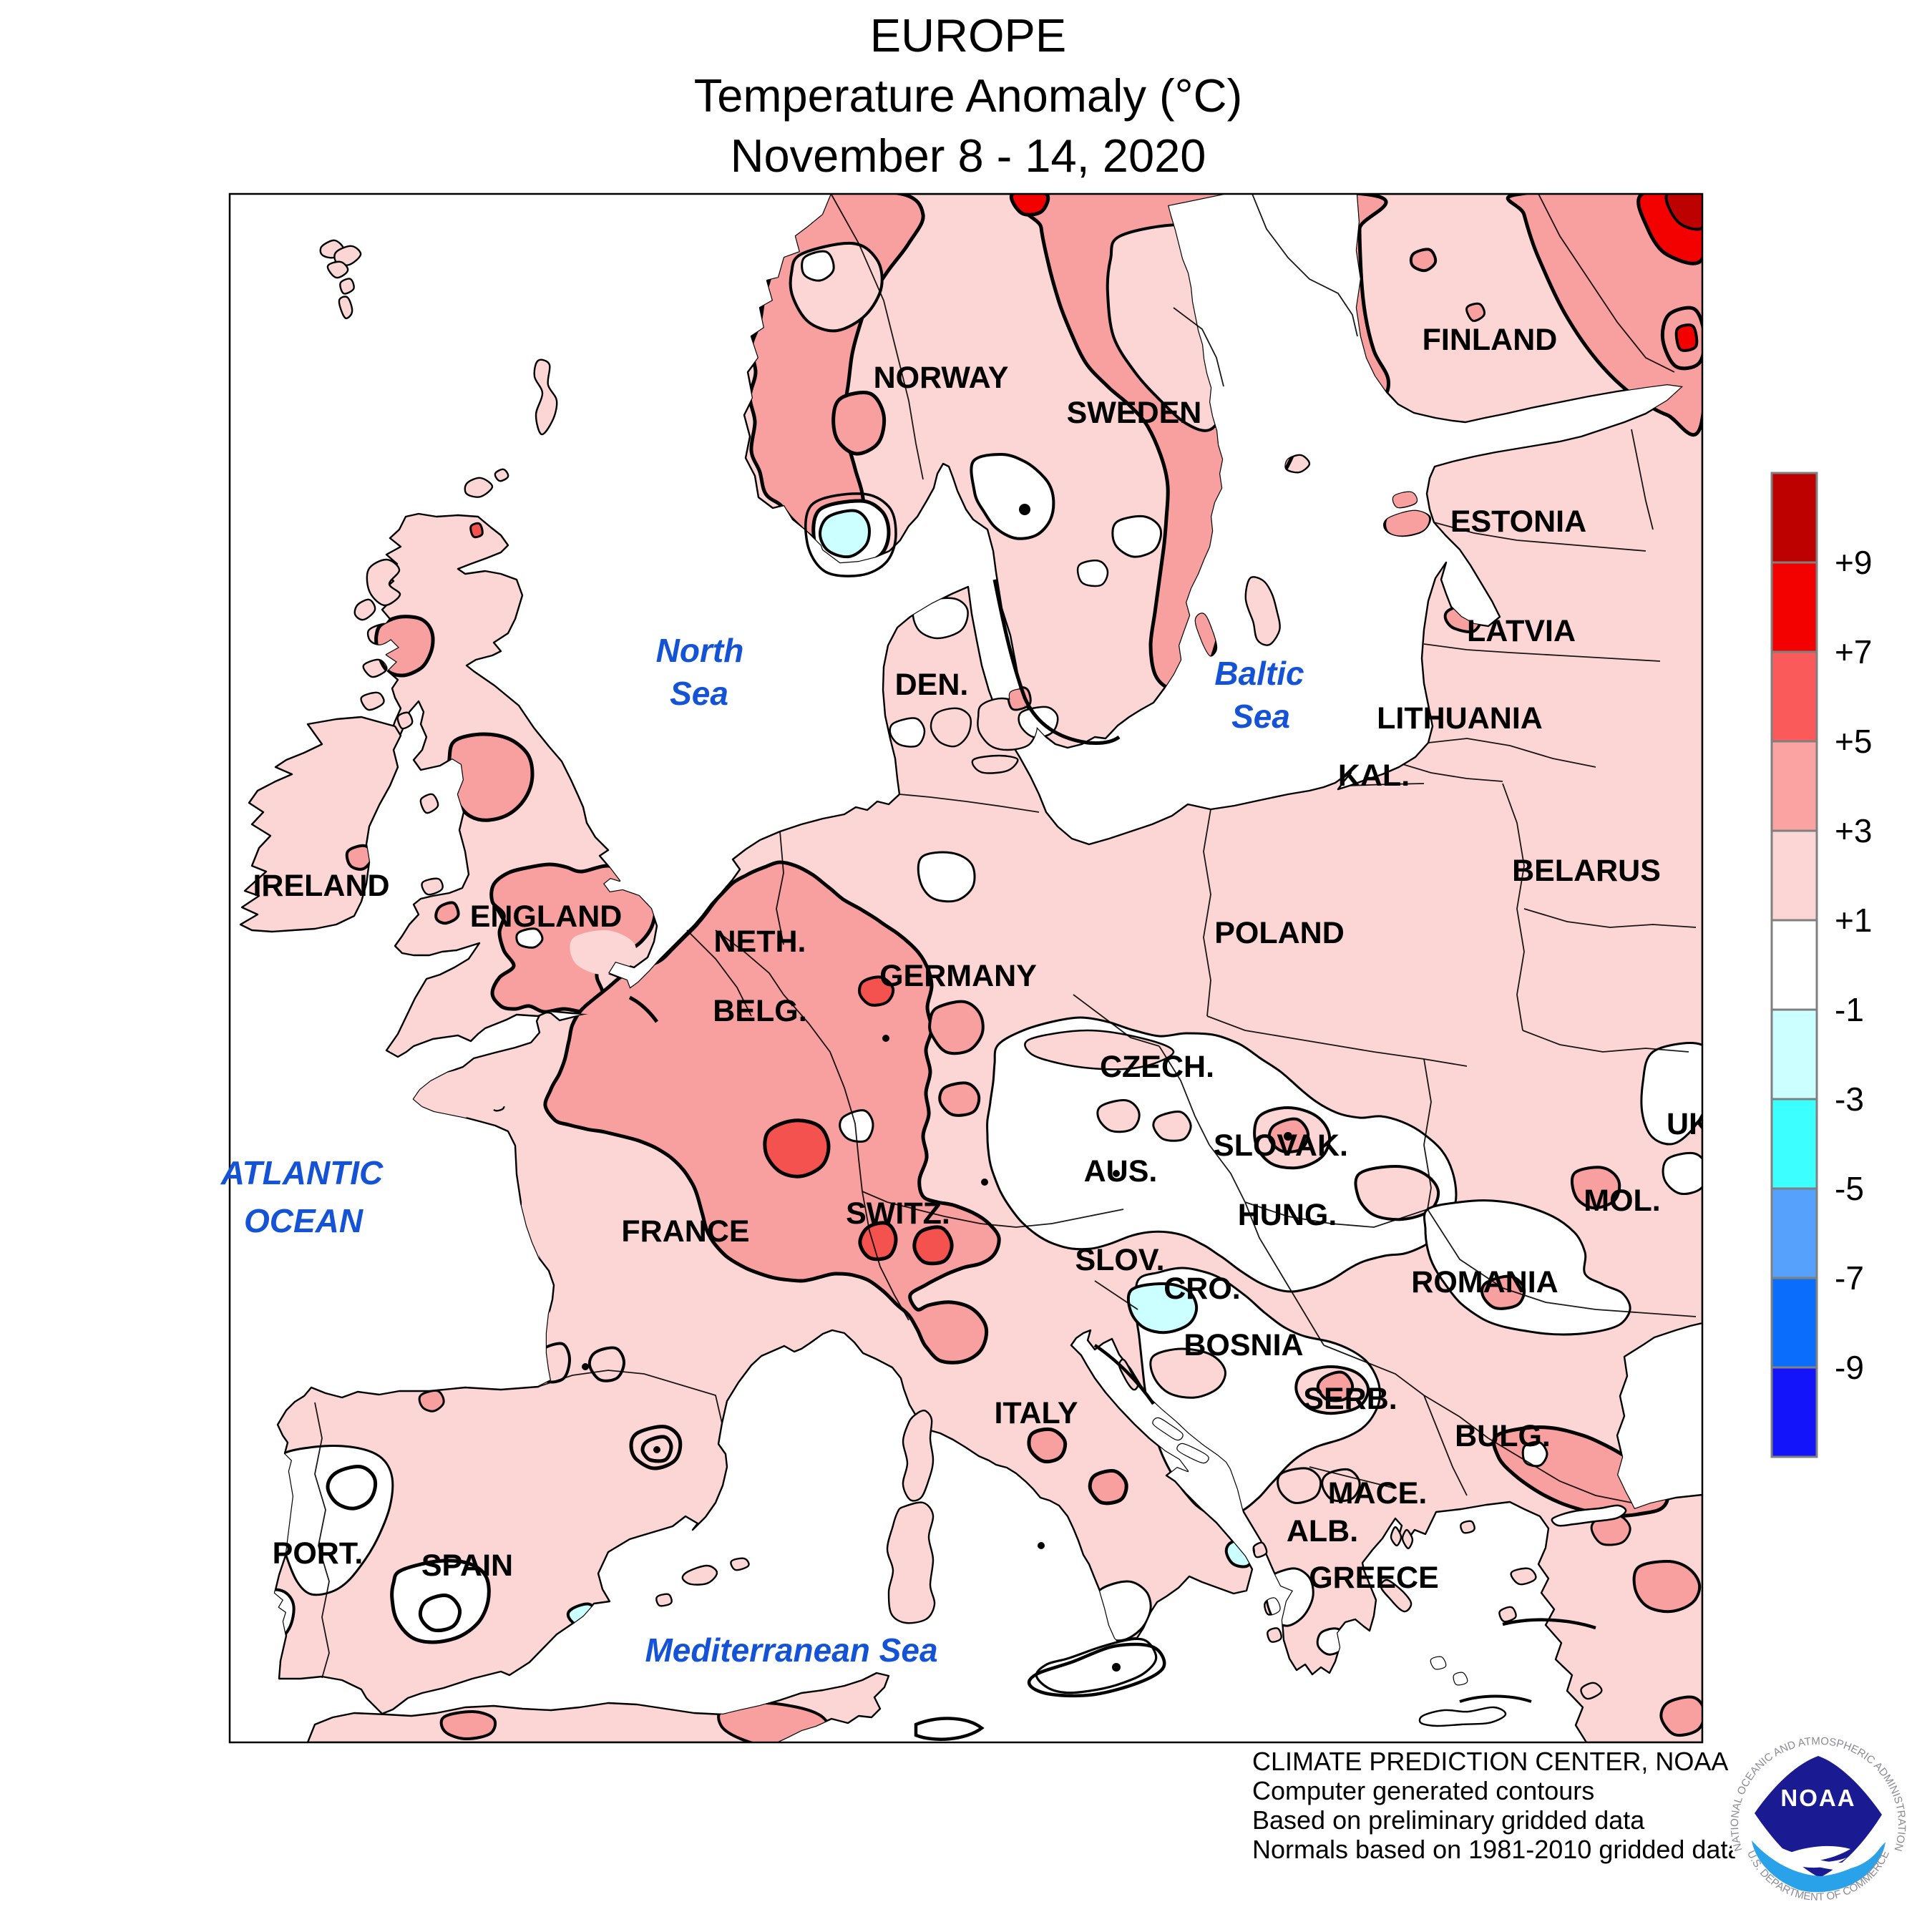 The height and width of the screenshot is (1932, 1932). What do you see at coordinates (1243, 1345) in the screenshot?
I see `svg-text: BOSNIA` at bounding box center [1243, 1345].